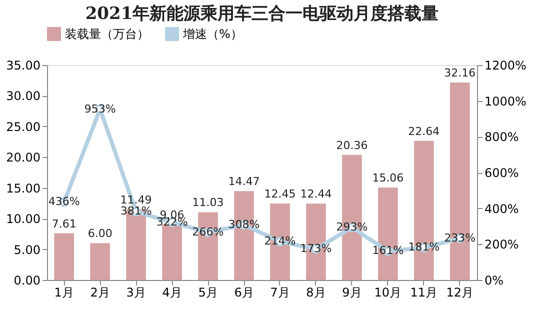  I want to click on y-tick-label: 35.00, so click(23, 65).